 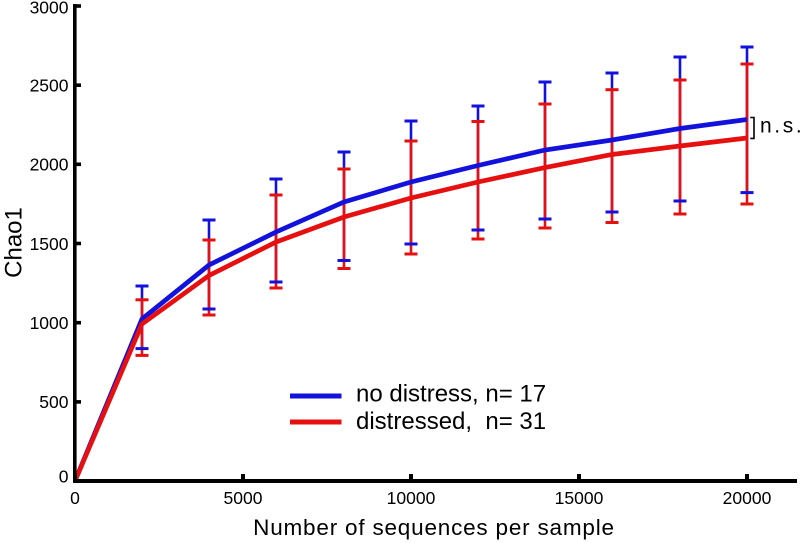 I want to click on svg-text: 20000, so click(x=747, y=498).